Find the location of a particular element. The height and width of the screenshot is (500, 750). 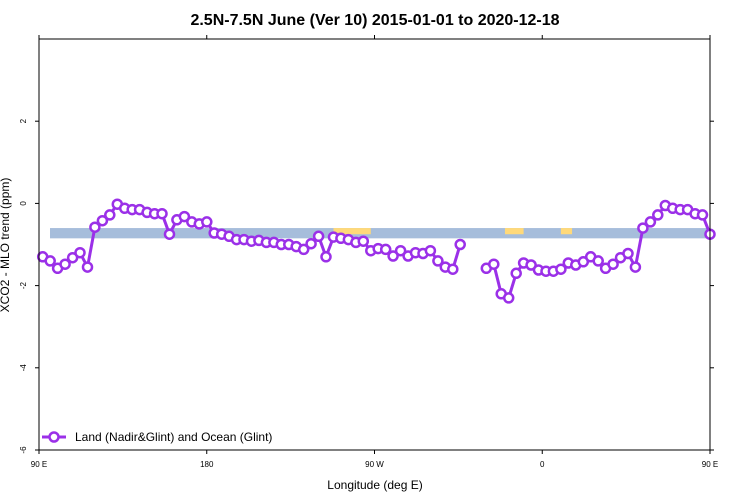

legend-marker-swatch is located at coordinates (54, 437).